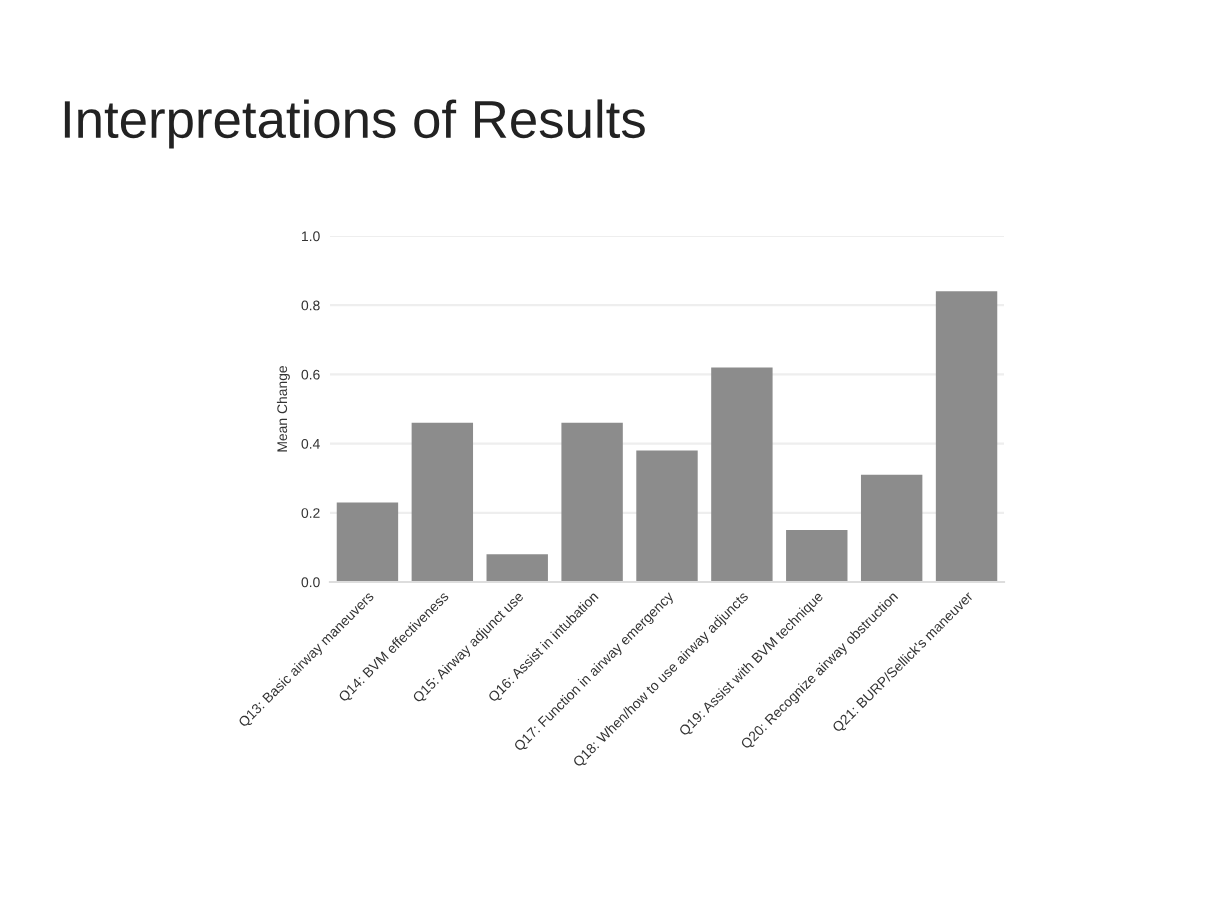 The height and width of the screenshot is (910, 1210). Describe the element at coordinates (354, 124) in the screenshot. I see `chart-title: Interpretations of Results` at that location.